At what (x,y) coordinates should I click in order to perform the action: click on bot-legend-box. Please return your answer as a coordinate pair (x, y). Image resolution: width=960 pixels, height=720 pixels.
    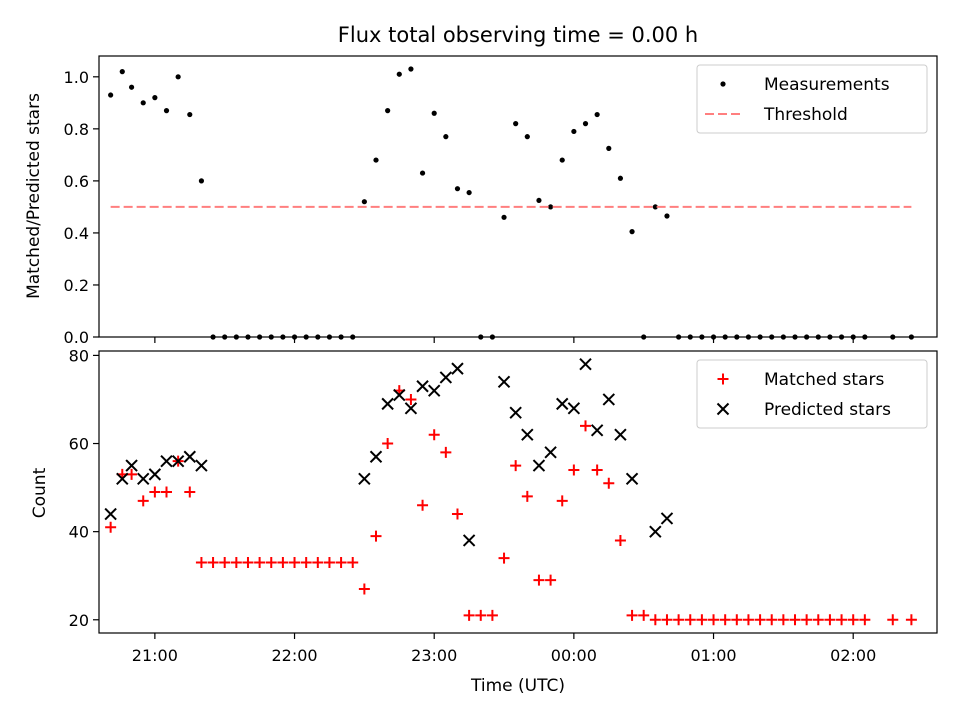
    Looking at the image, I should click on (812, 394).